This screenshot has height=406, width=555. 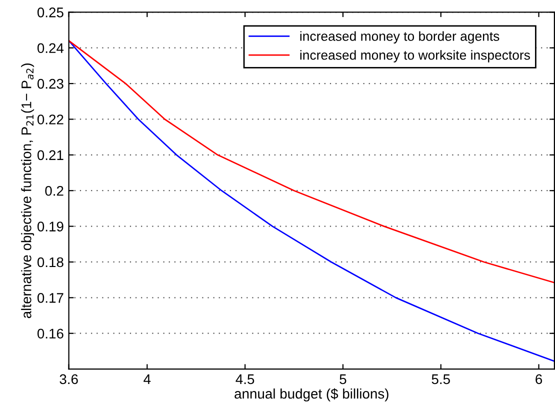 I want to click on x-tick-label: 4, so click(x=147, y=379).